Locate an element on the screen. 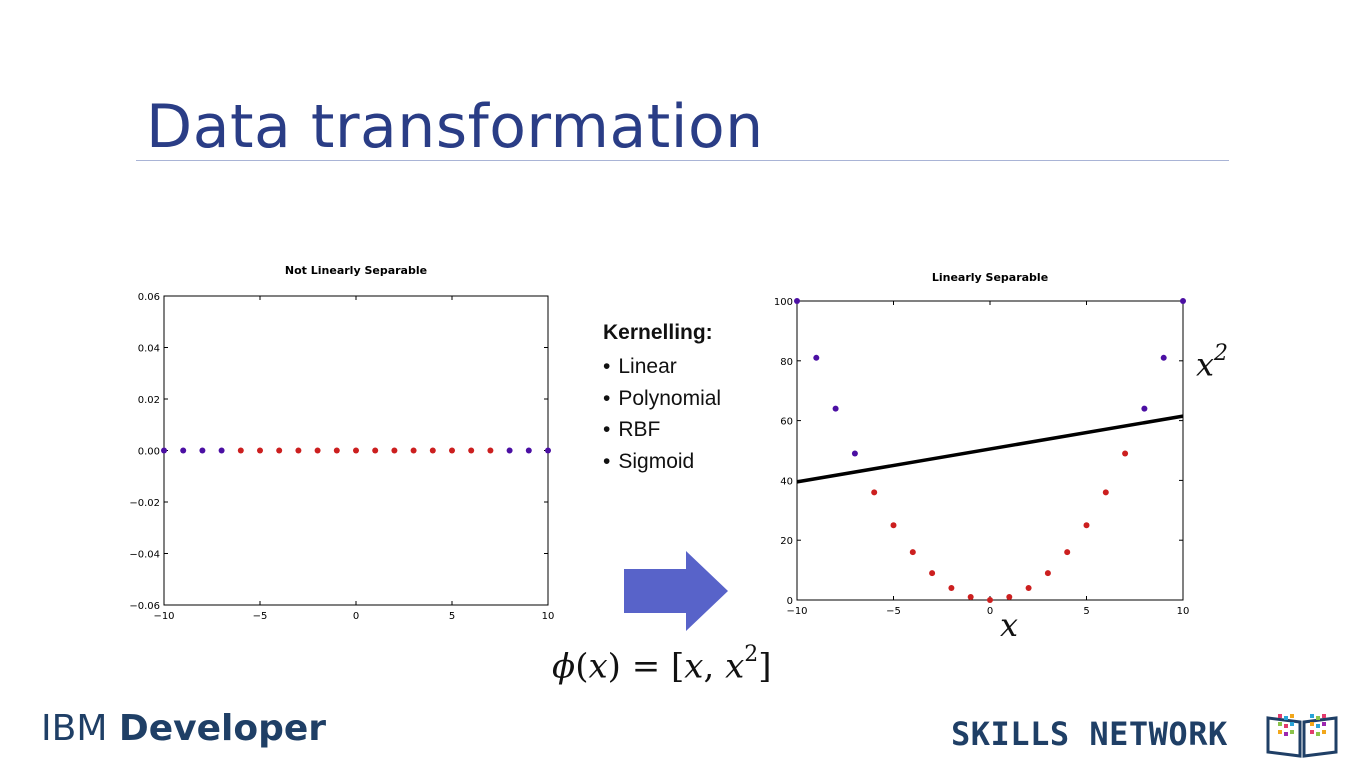 The image size is (1366, 768). formula-close: ] is located at coordinates (765, 666).